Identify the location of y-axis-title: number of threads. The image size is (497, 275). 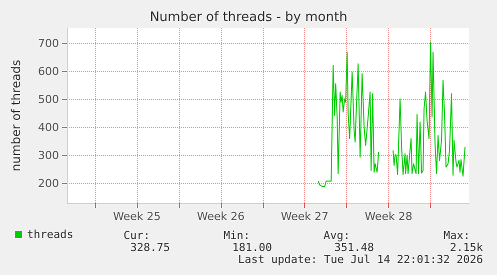
(16, 116).